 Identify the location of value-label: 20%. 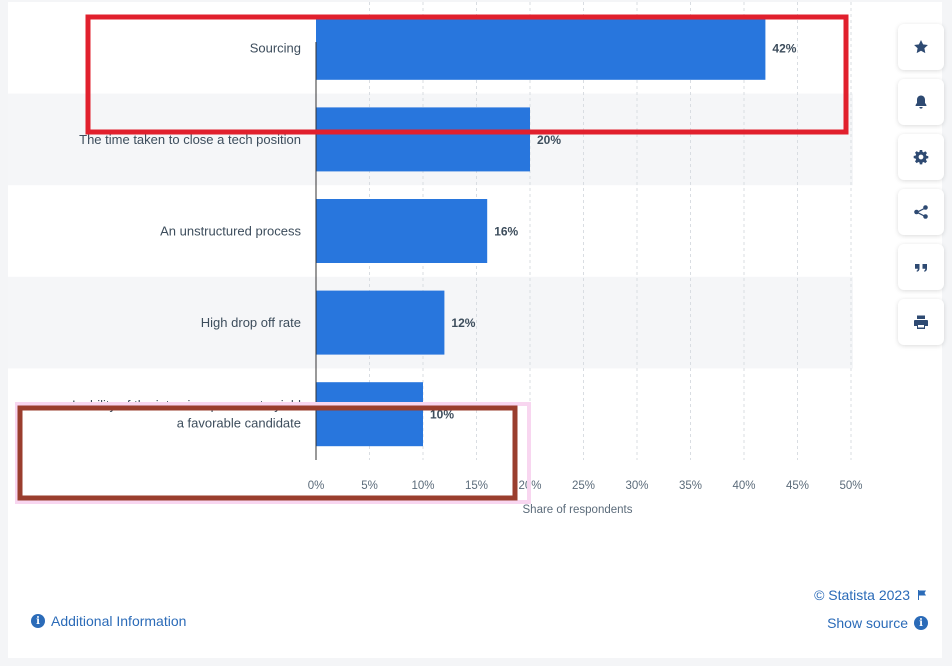
(549, 140).